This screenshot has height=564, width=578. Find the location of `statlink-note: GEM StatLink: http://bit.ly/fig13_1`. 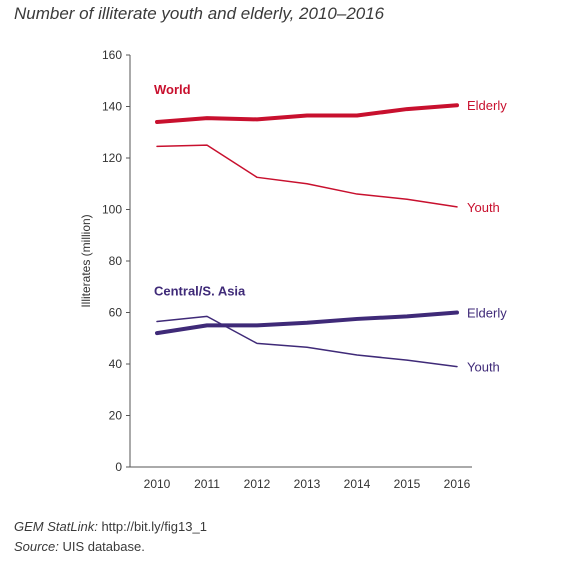

statlink-note: GEM StatLink: http://bit.ly/fig13_1 is located at coordinates (110, 526).